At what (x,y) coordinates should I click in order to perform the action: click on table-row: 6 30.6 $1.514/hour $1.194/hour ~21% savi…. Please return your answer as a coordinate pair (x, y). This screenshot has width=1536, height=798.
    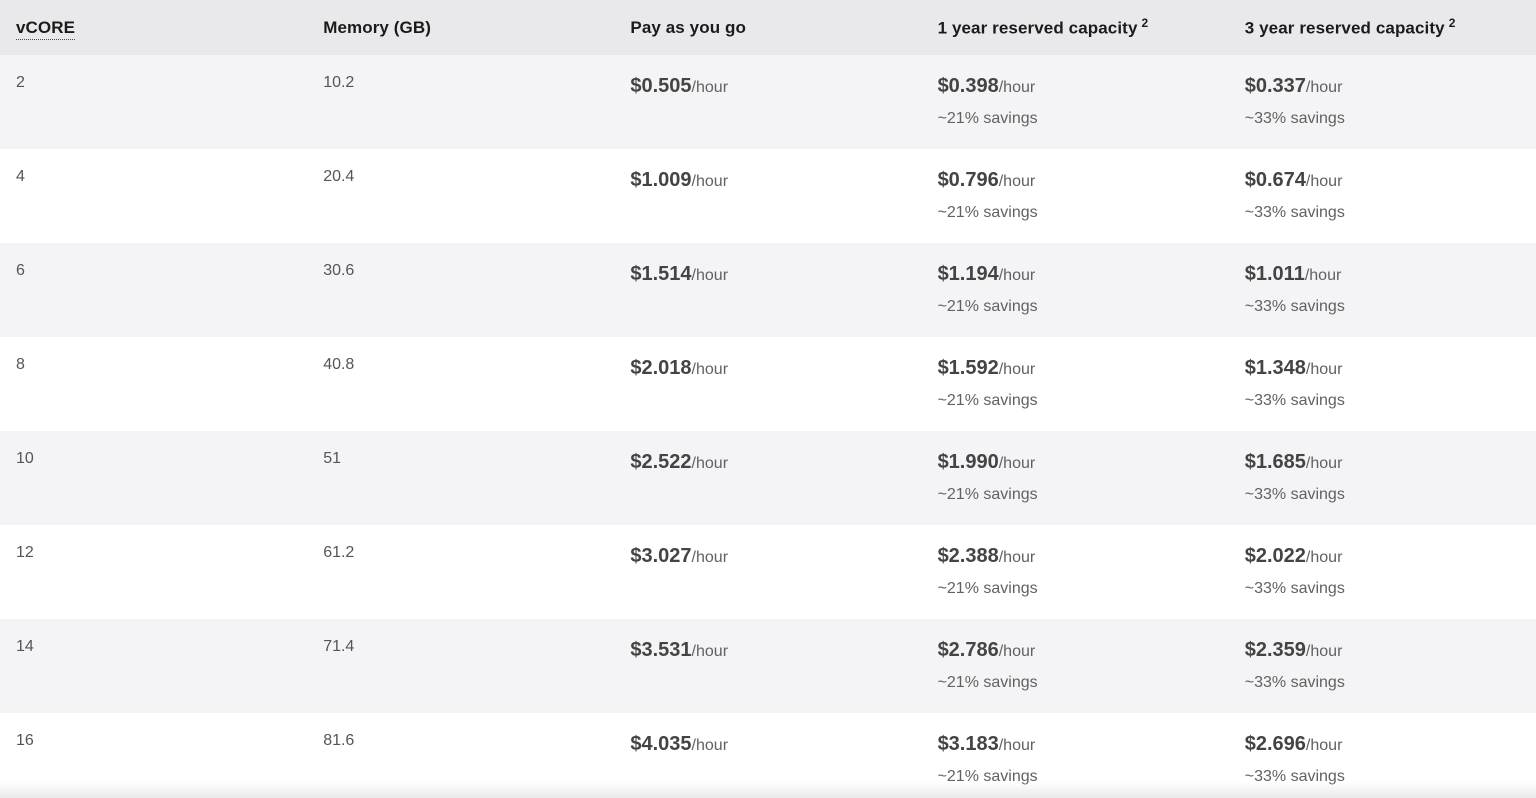
    Looking at the image, I should click on (768, 290).